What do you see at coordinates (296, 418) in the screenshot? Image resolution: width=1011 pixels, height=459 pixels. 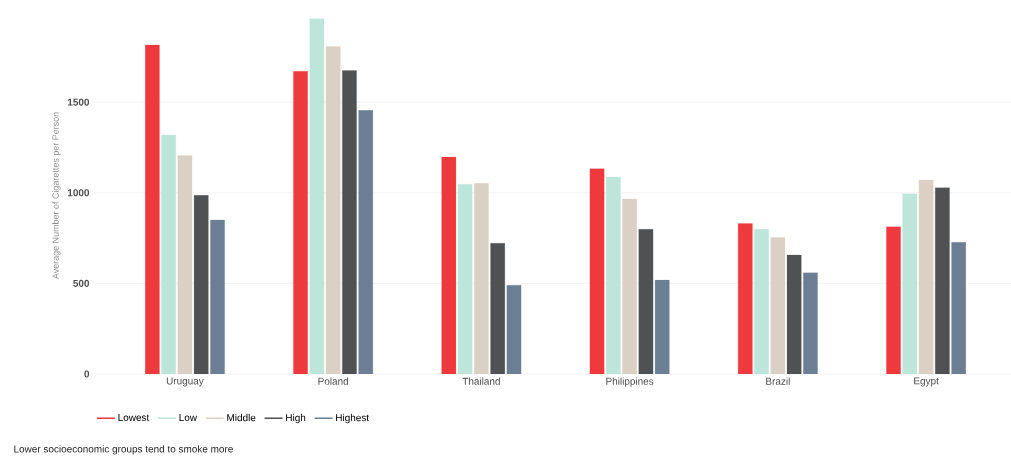 I see `legend-label: High` at bounding box center [296, 418].